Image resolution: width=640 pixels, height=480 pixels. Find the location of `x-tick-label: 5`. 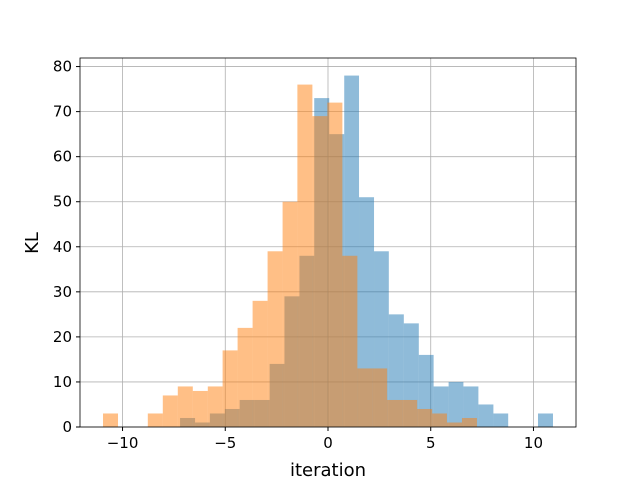

x-tick-label: 5 is located at coordinates (431, 443).